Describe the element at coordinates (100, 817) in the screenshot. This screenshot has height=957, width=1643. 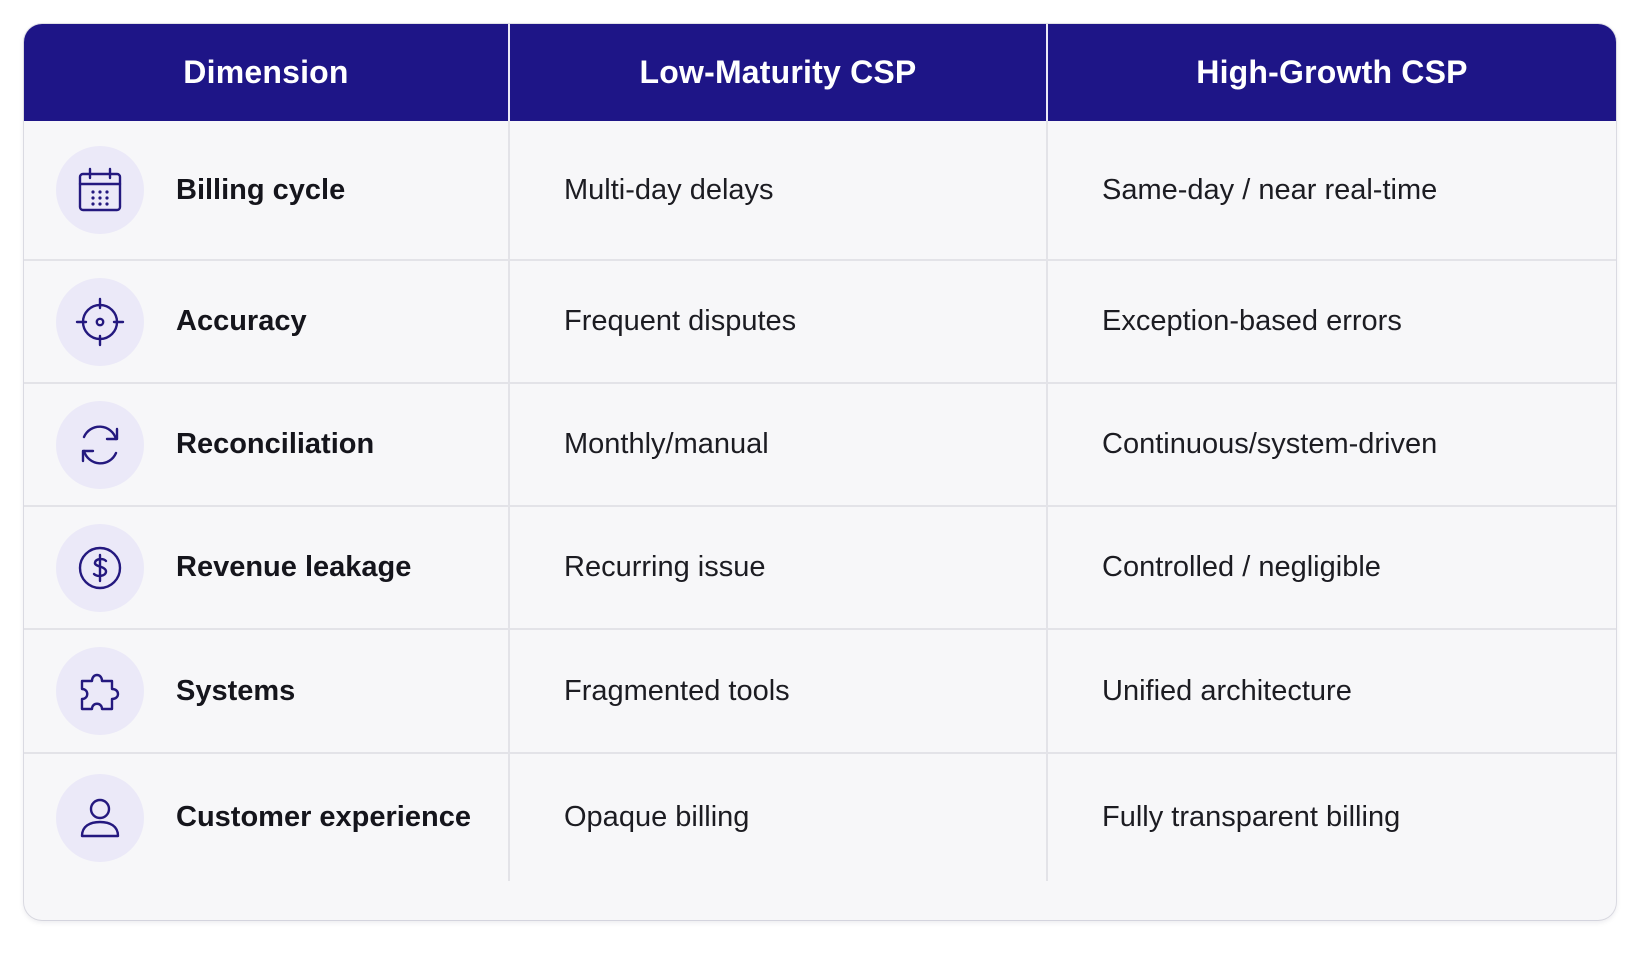
I see `user-icon` at that location.